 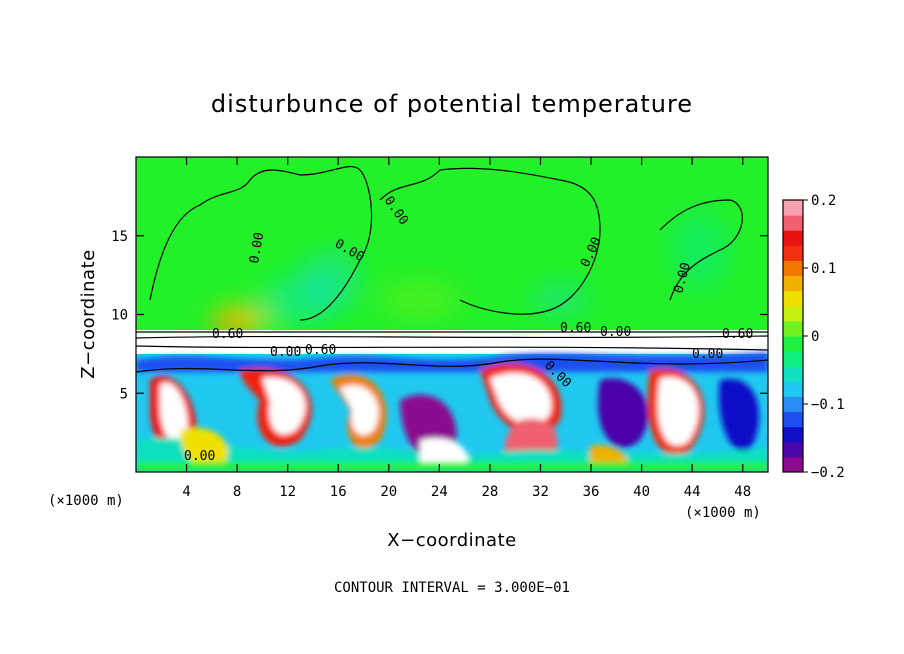 What do you see at coordinates (540, 492) in the screenshot?
I see `x-tick-label: 32` at bounding box center [540, 492].